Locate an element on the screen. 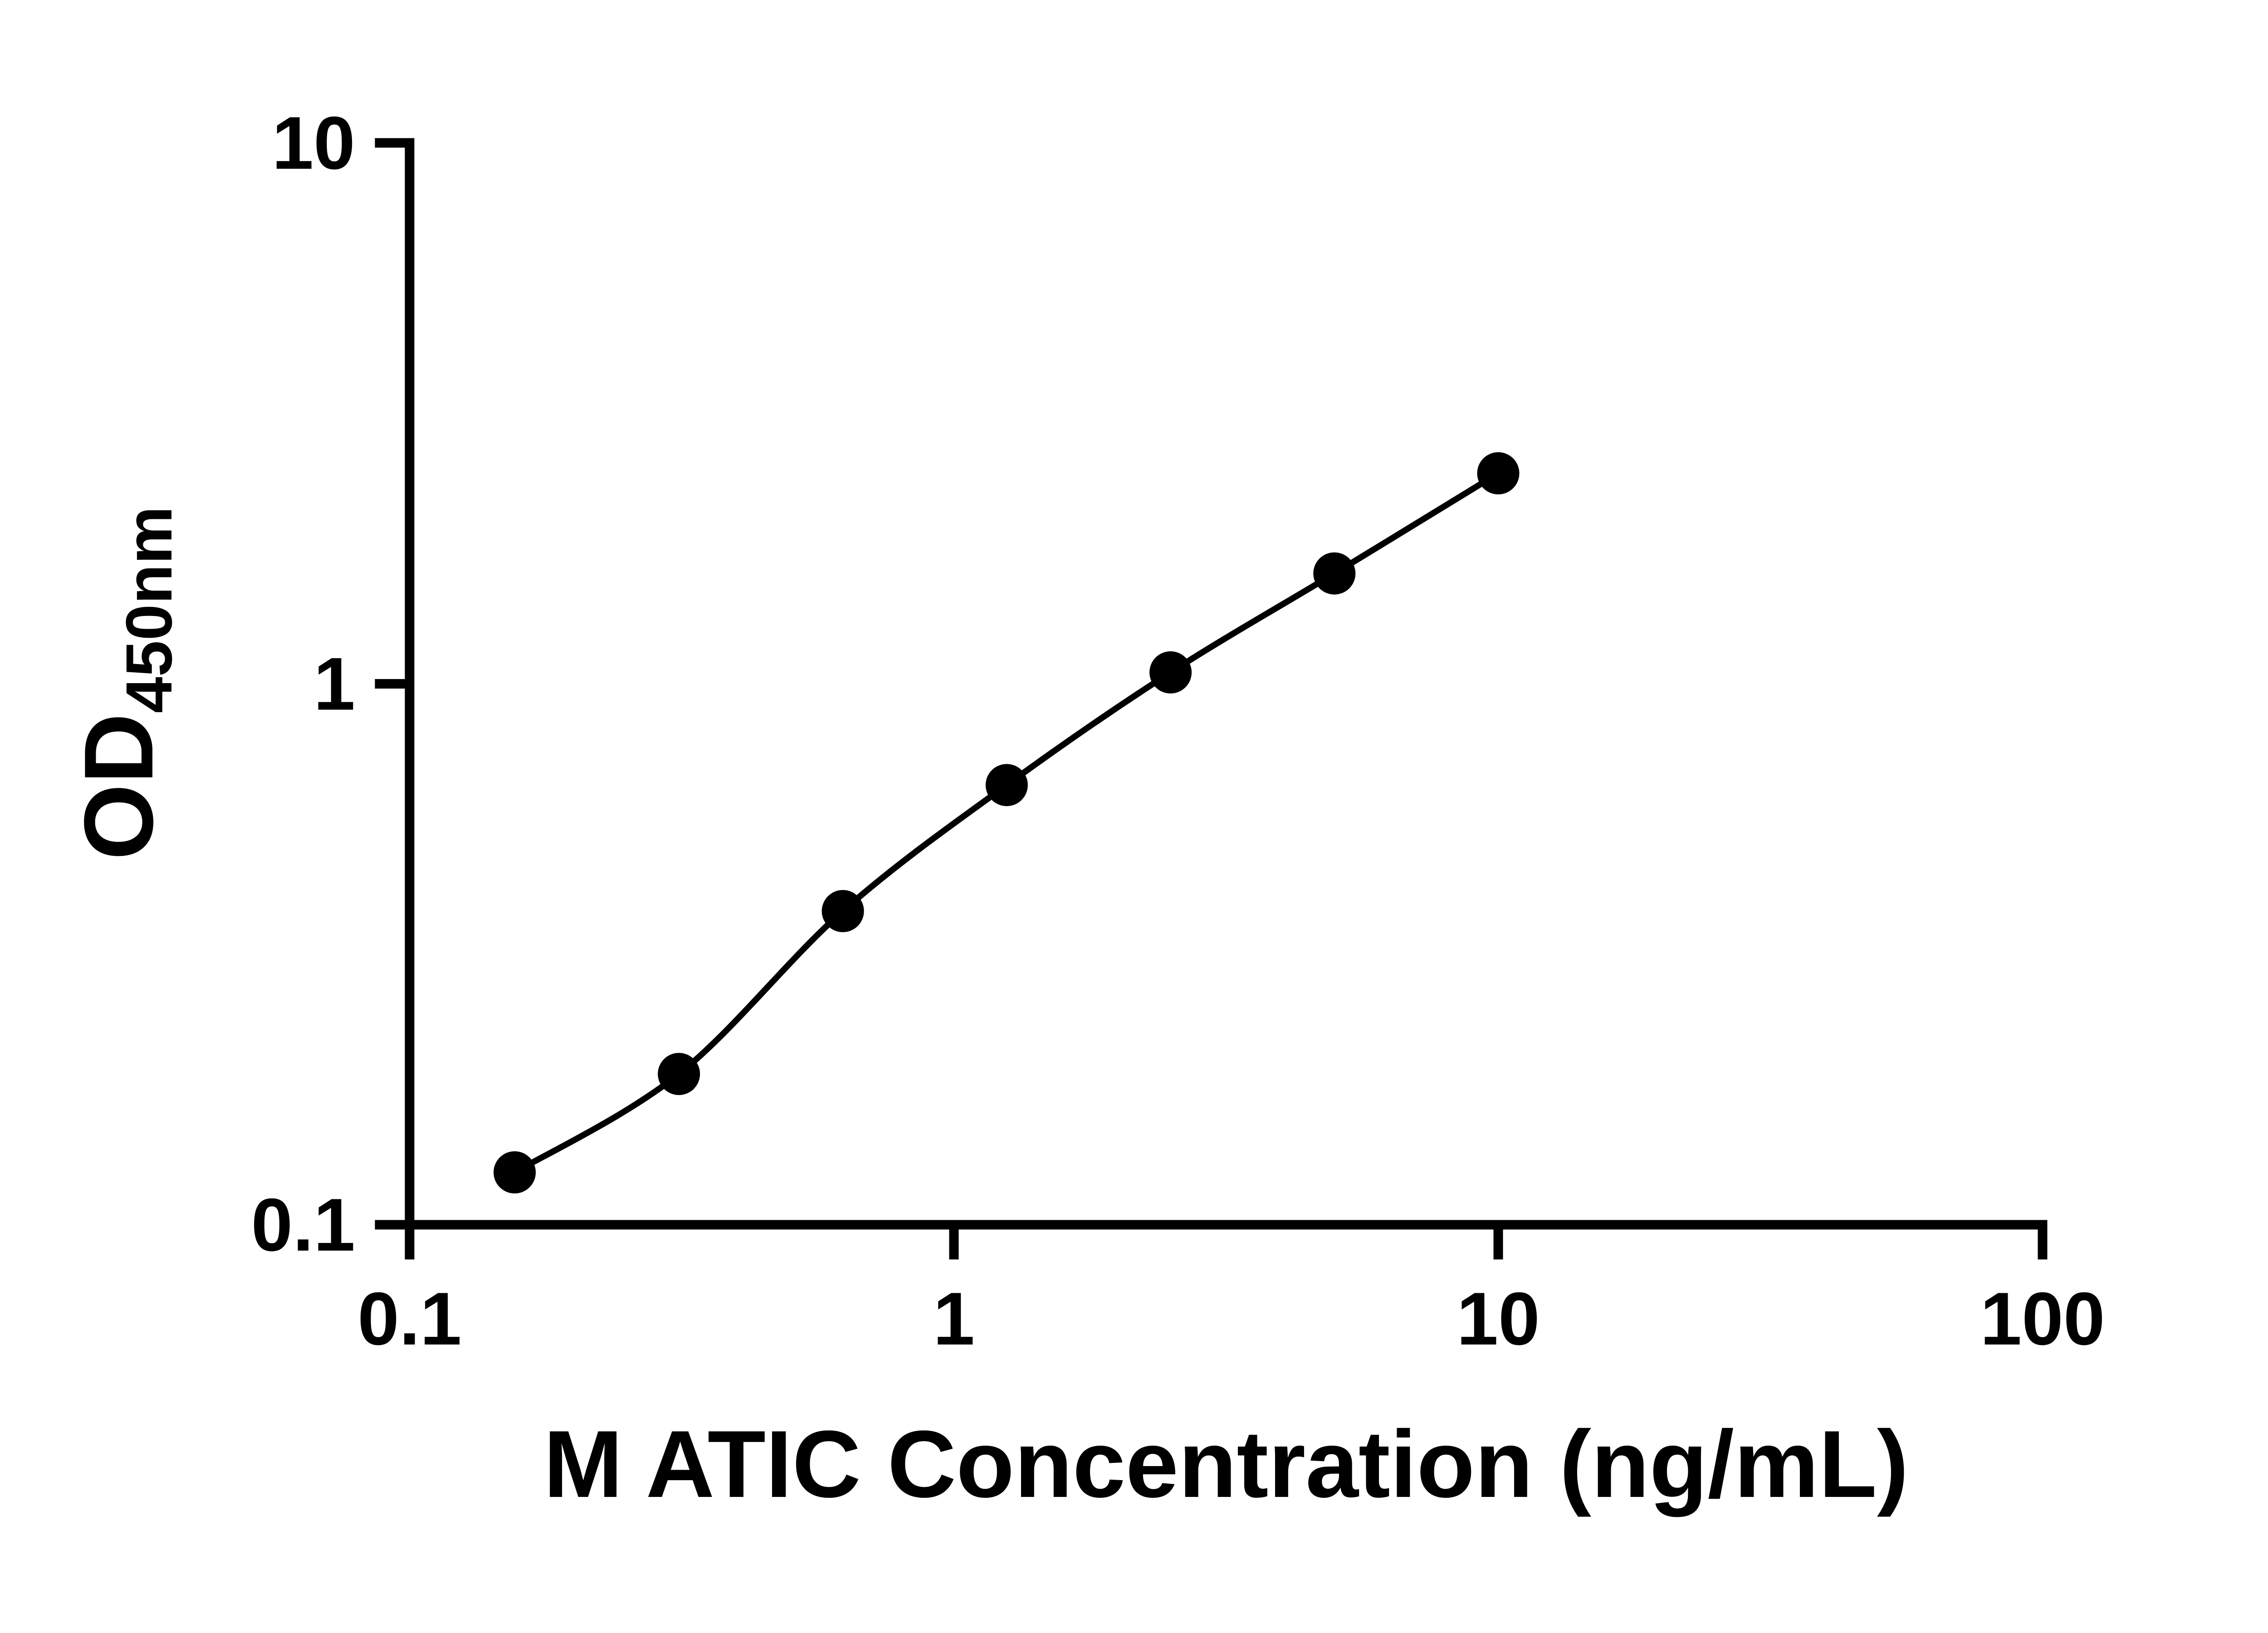 This screenshot has width=2268, height=1633. y-axis-title-main: OD is located at coordinates (119, 786).